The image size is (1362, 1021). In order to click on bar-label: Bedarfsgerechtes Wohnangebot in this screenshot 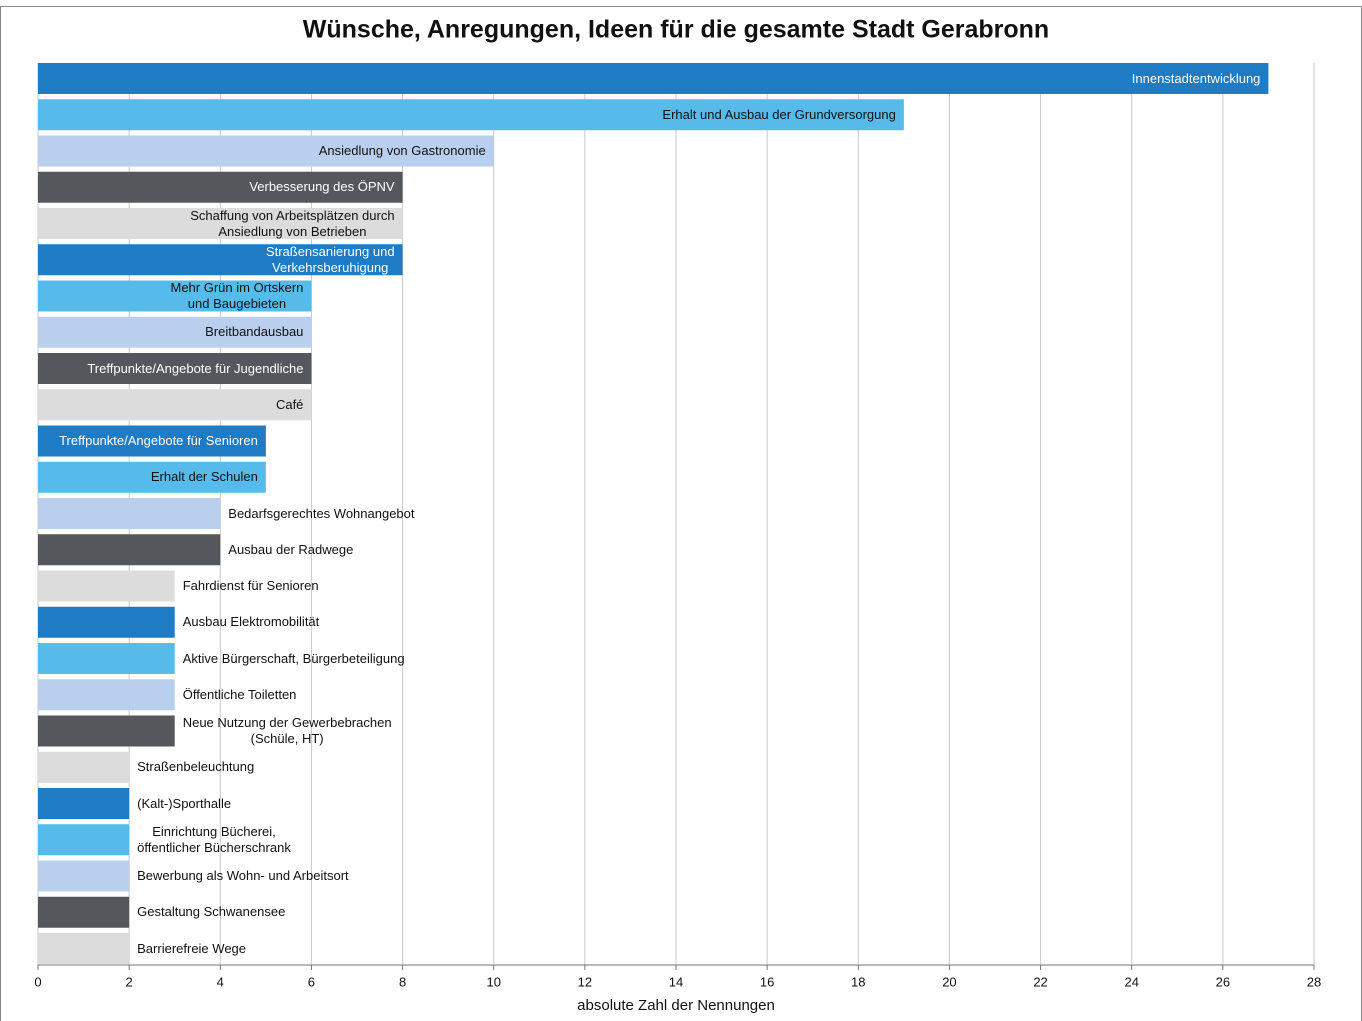, I will do `click(321, 513)`.